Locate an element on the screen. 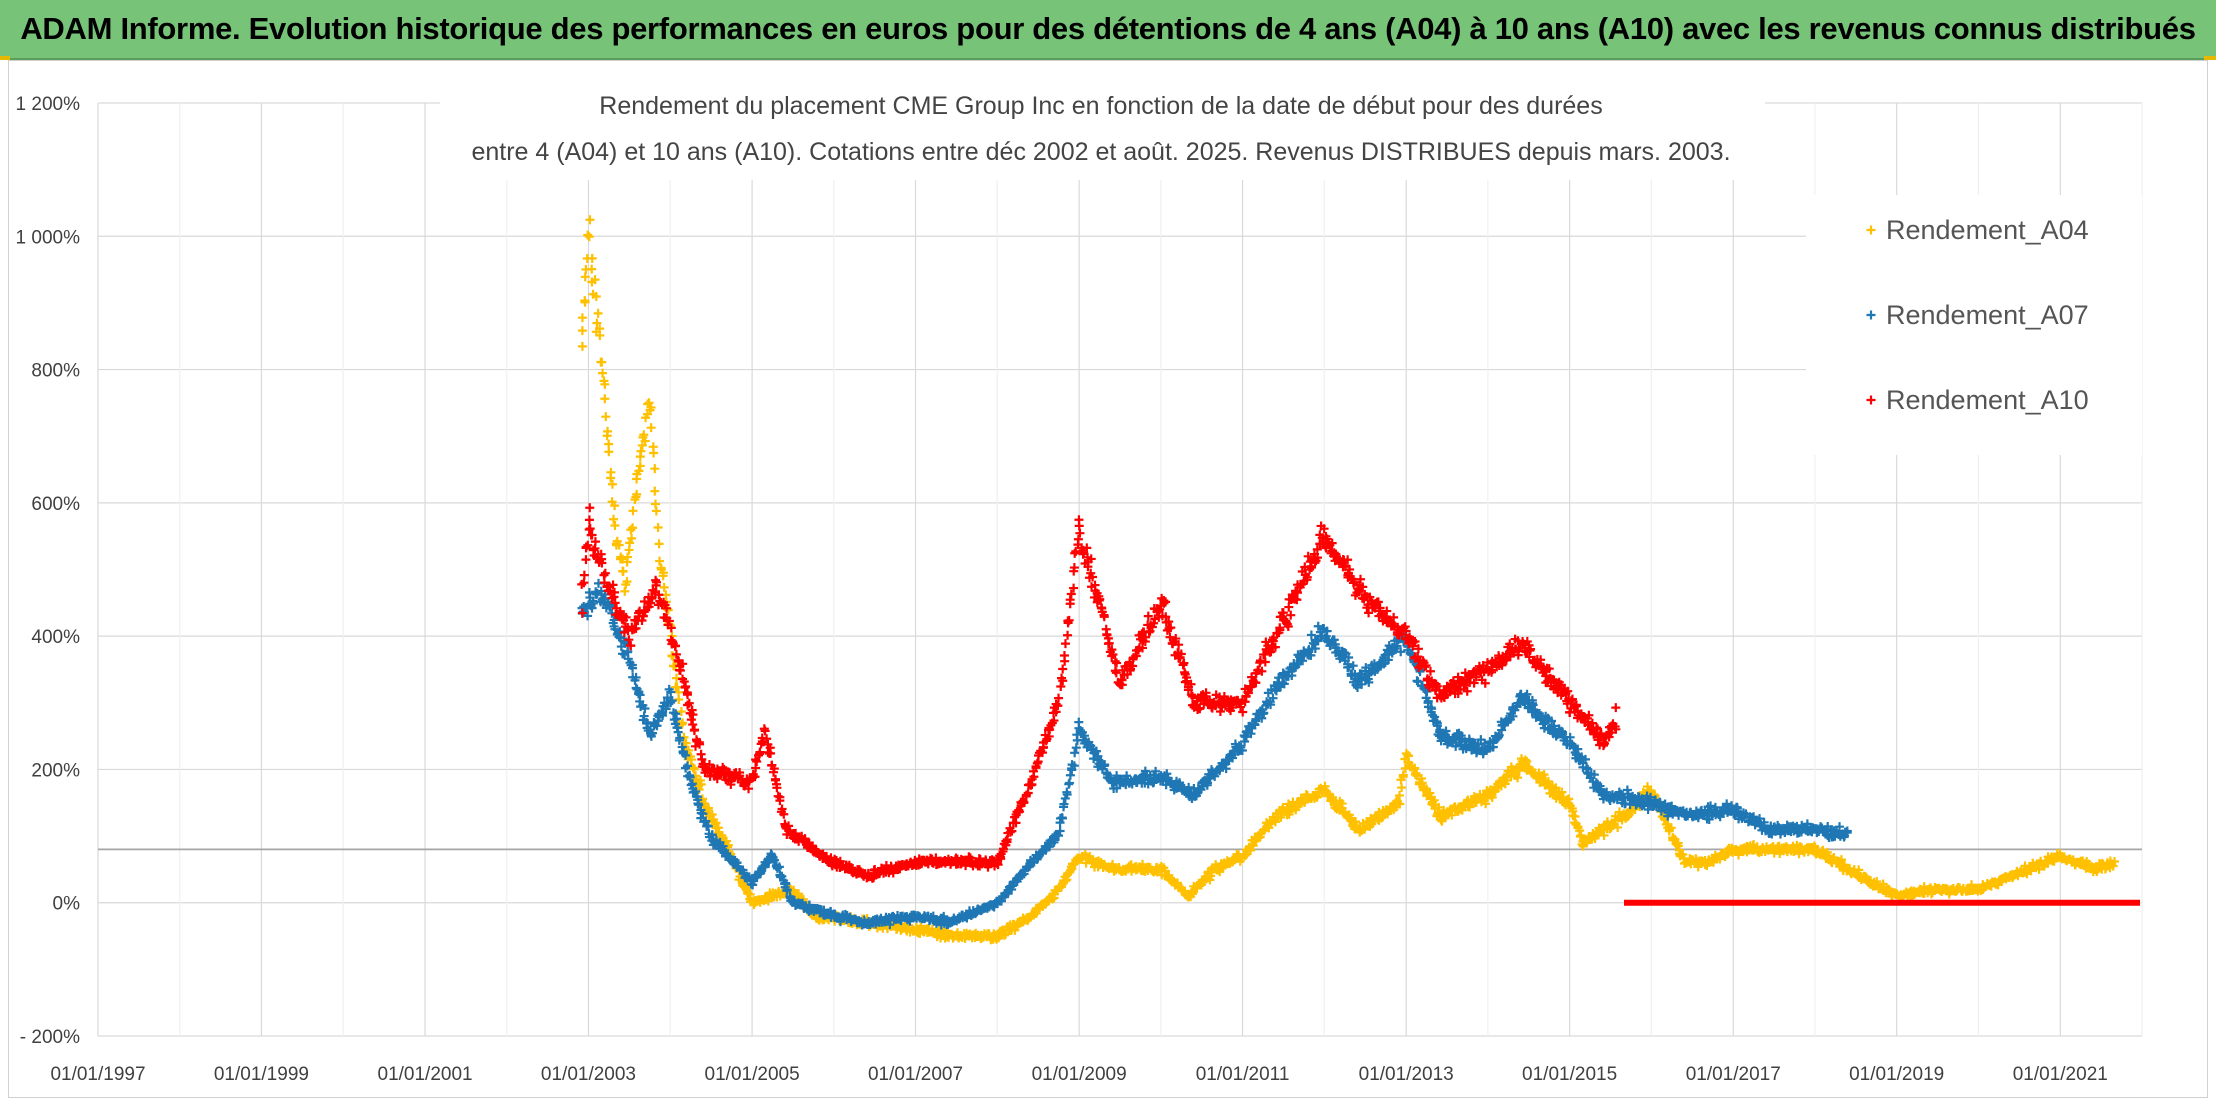 The height and width of the screenshot is (1102, 2216). banner-accent-left is located at coordinates (5, 58).